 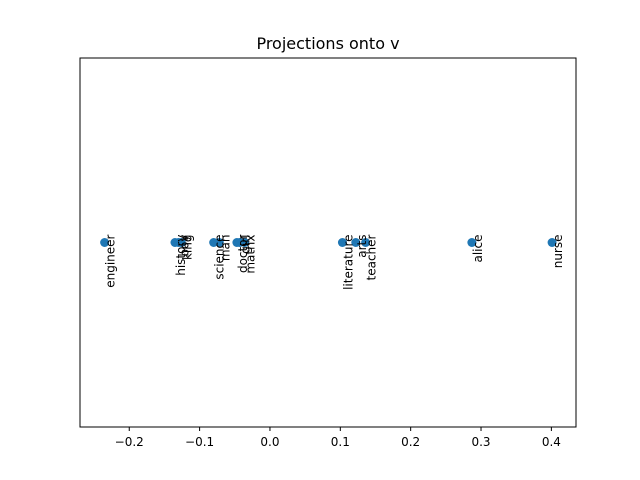 I want to click on point-label: nurse, so click(x=558, y=252).